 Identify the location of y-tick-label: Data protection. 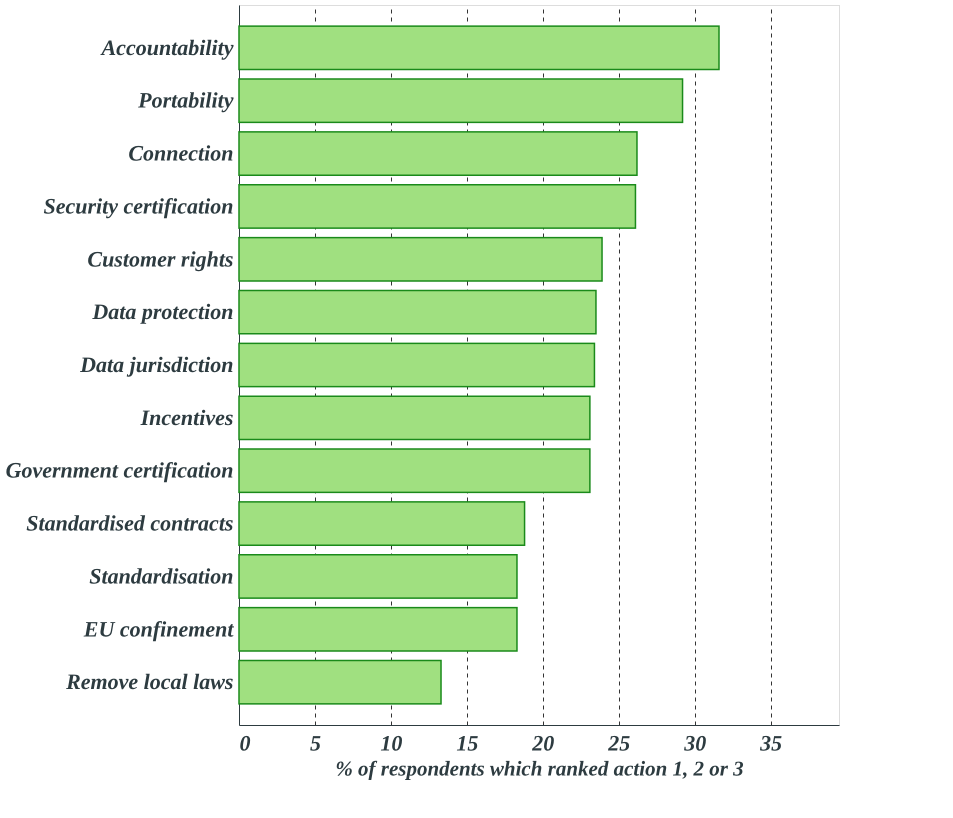
(162, 311).